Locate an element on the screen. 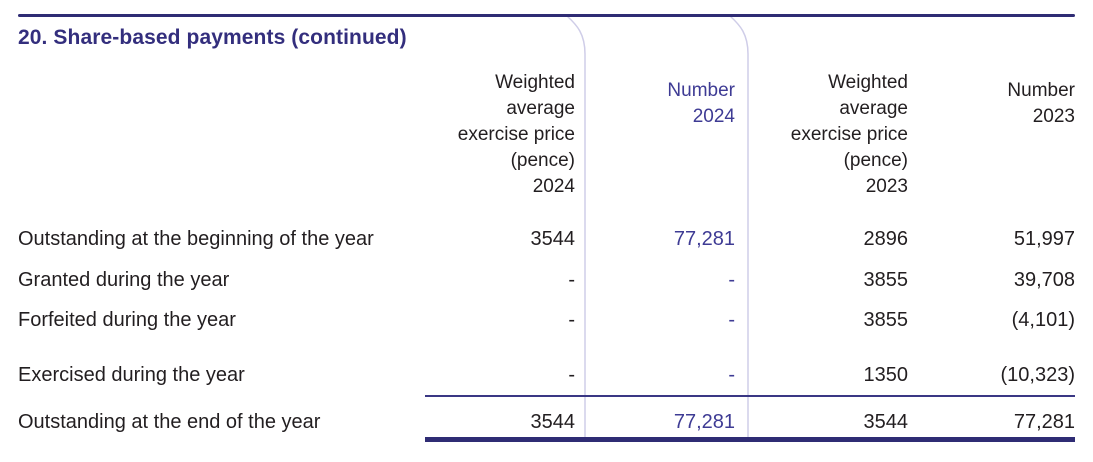  row-label-granted: Granted during the year is located at coordinates (124, 279).